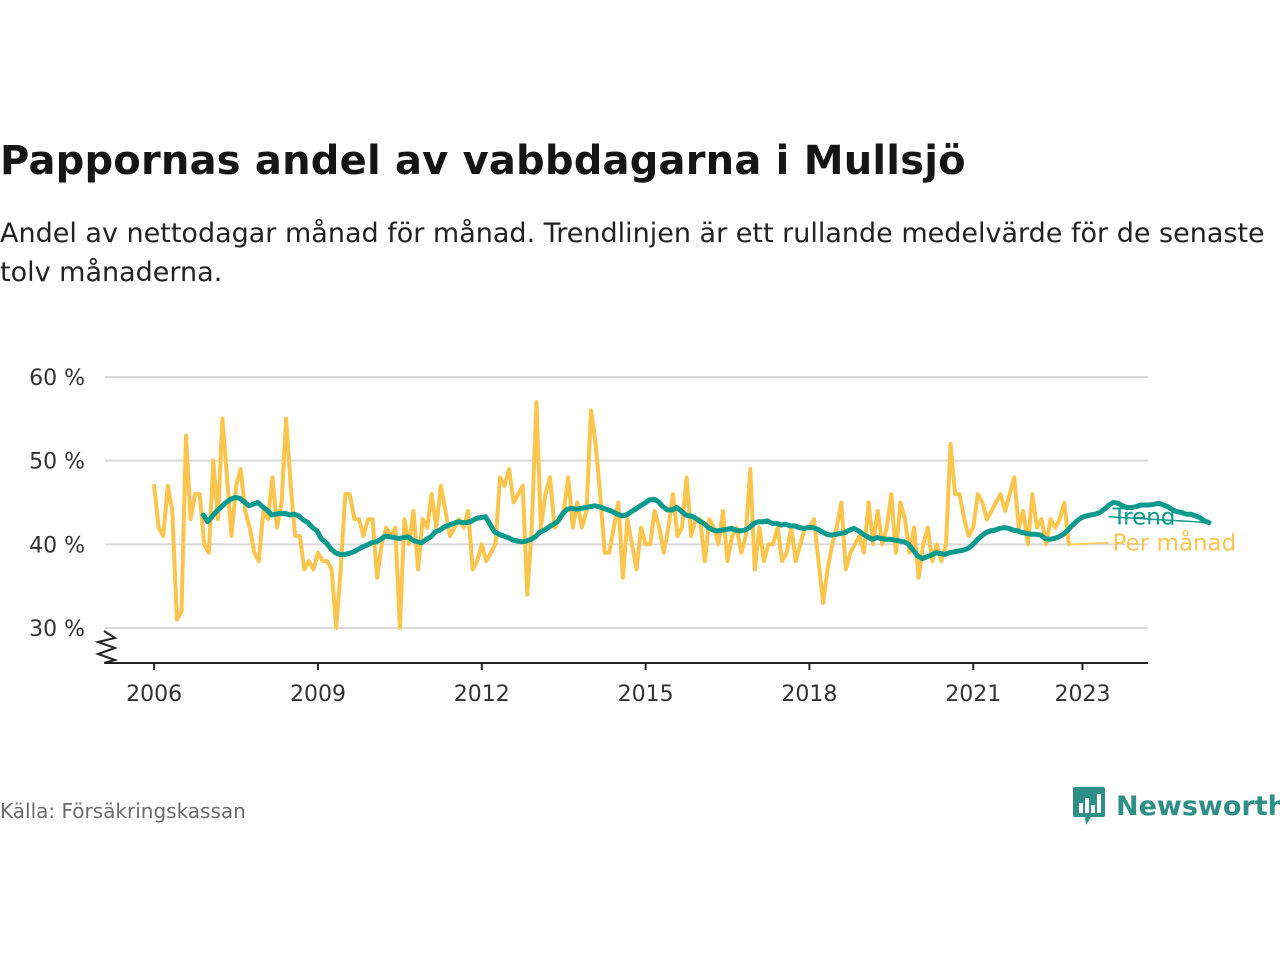 This screenshot has width=1280, height=960. I want to click on x-tick-label: 2015, so click(646, 694).